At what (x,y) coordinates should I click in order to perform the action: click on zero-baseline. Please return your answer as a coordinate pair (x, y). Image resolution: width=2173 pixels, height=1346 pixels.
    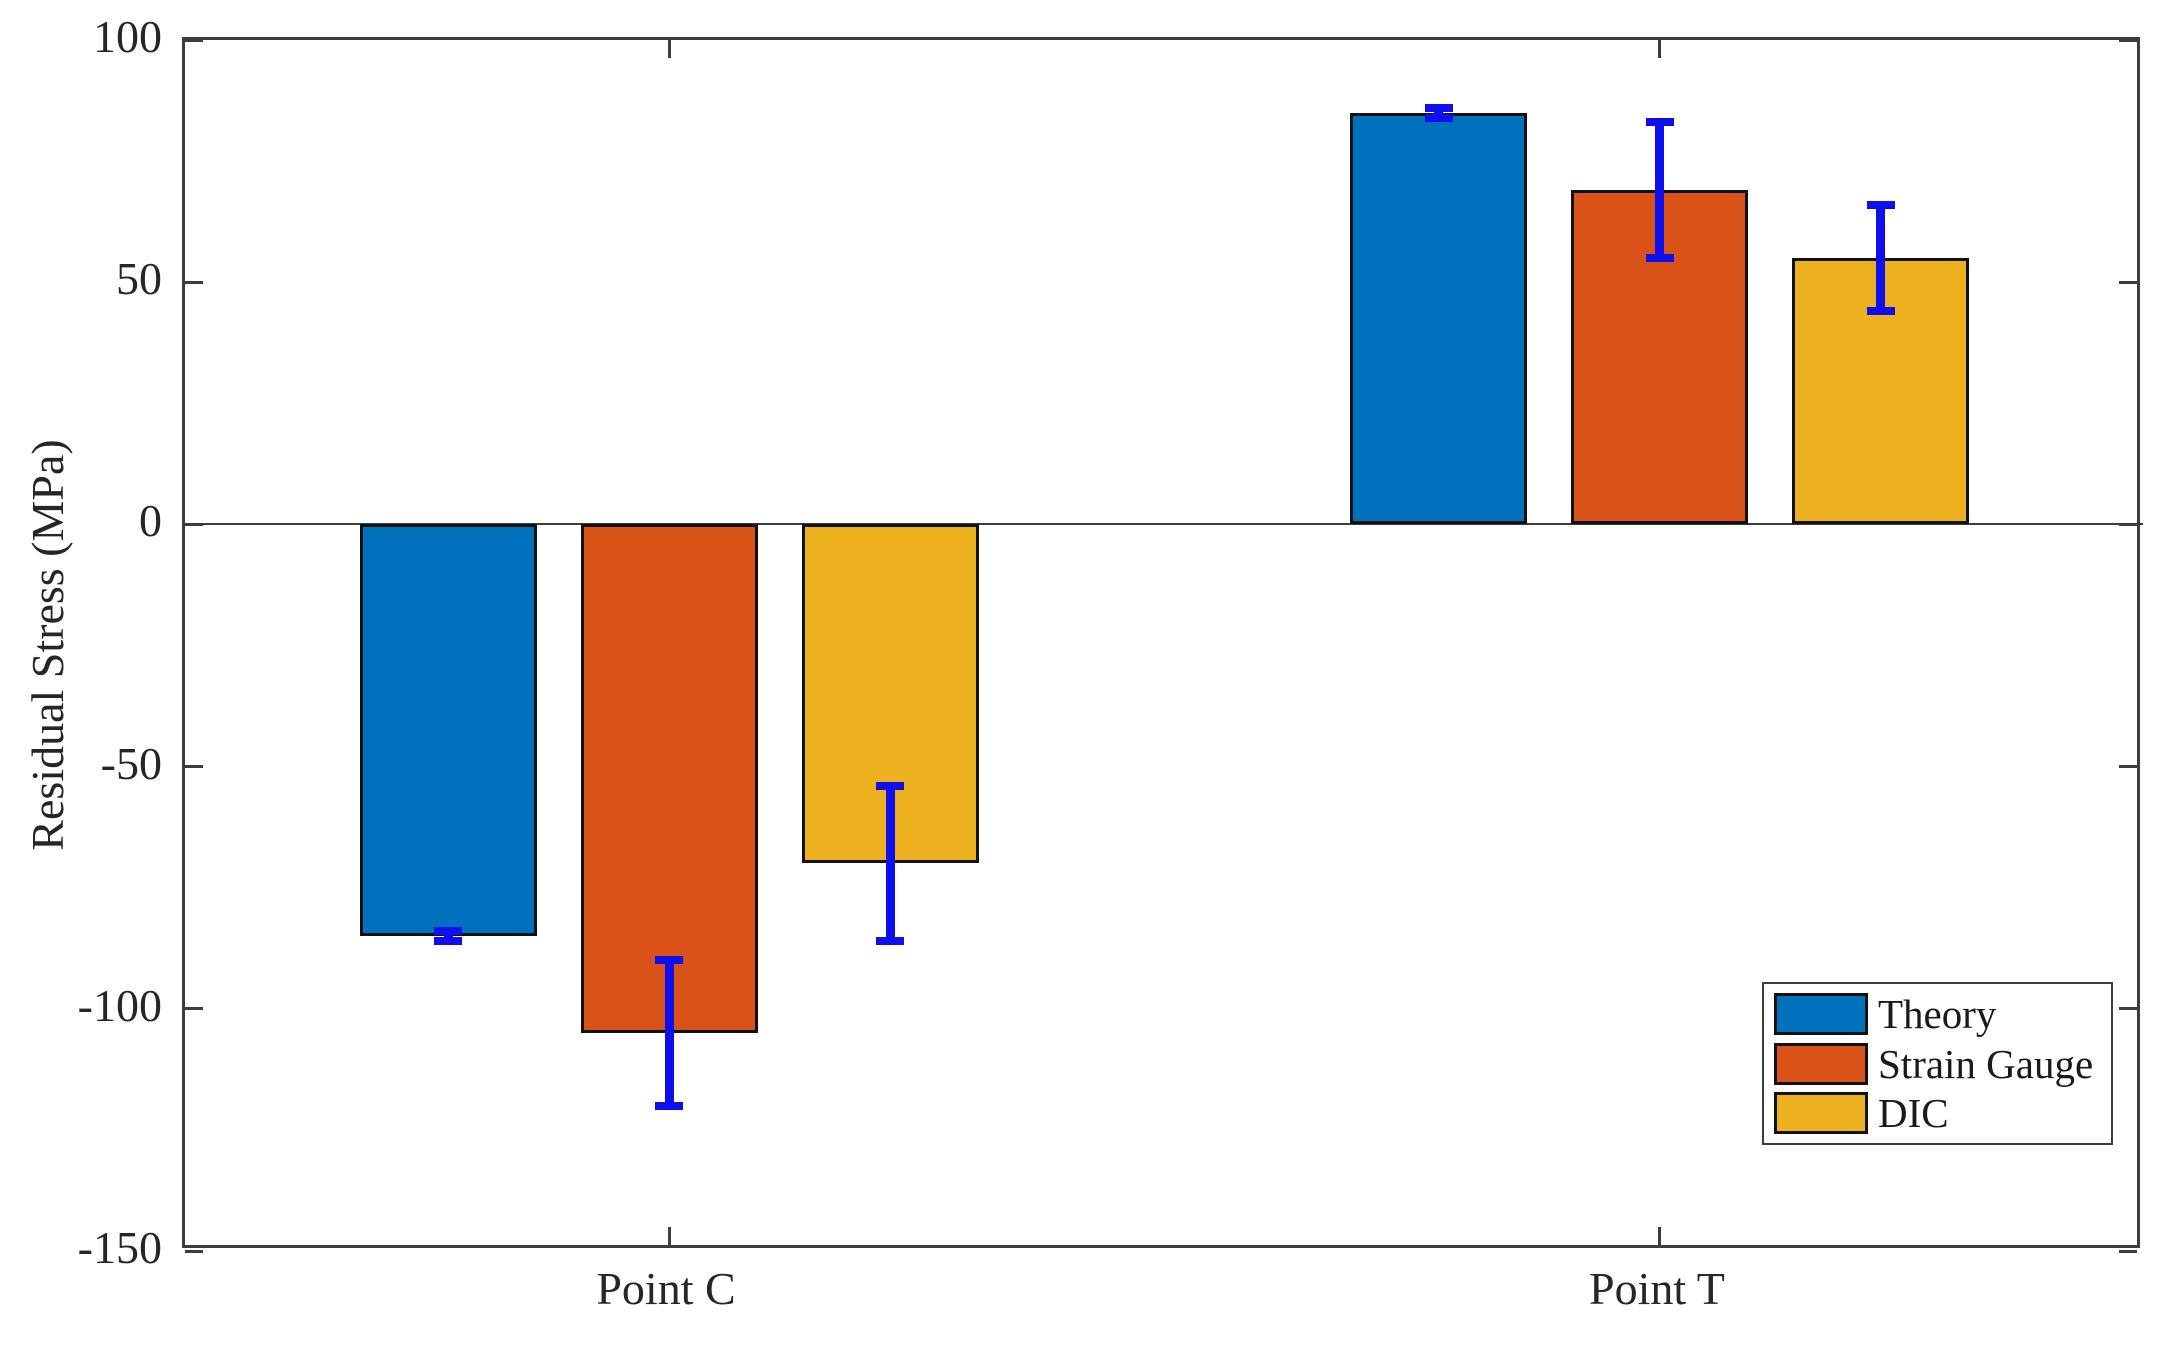
    Looking at the image, I should click on (1164, 524).